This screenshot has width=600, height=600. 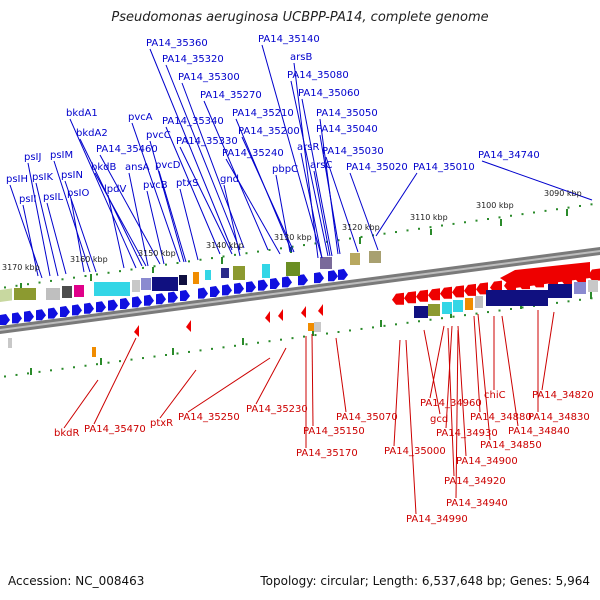 I want to click on top-gene-label: PA14_35020, so click(x=377, y=167).